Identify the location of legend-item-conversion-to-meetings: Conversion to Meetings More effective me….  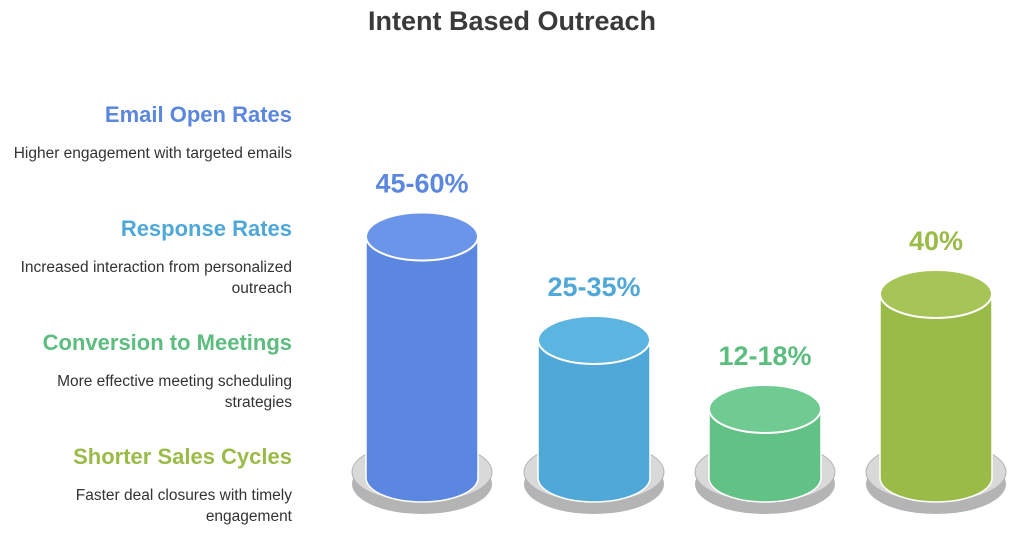
(147, 371).